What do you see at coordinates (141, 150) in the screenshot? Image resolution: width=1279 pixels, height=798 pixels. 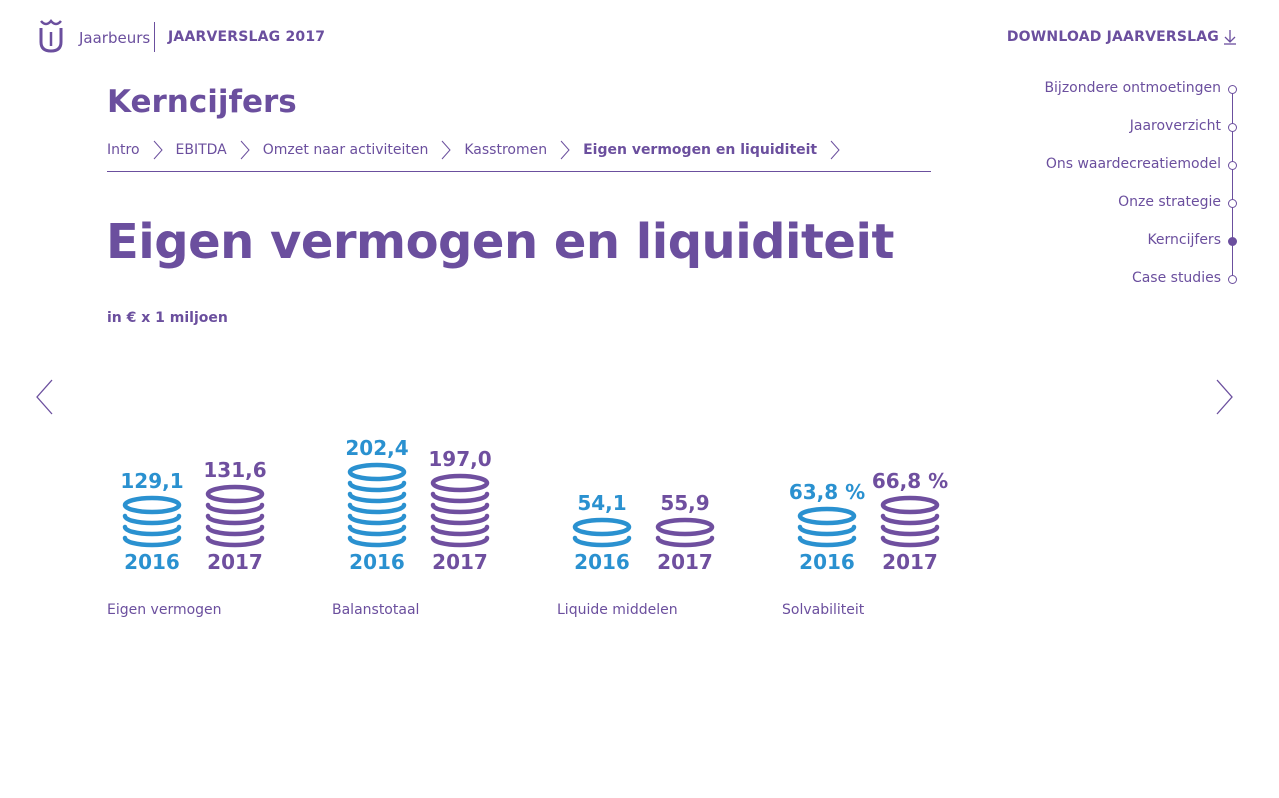 I see `breadcrumb-item-intro: Intro` at bounding box center [141, 150].